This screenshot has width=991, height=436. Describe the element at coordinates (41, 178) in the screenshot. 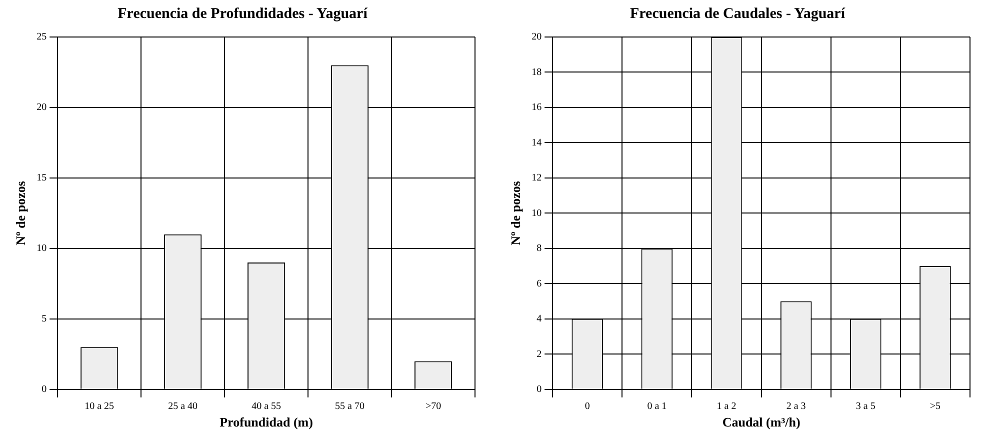

I see `y-tick-label: 15` at that location.